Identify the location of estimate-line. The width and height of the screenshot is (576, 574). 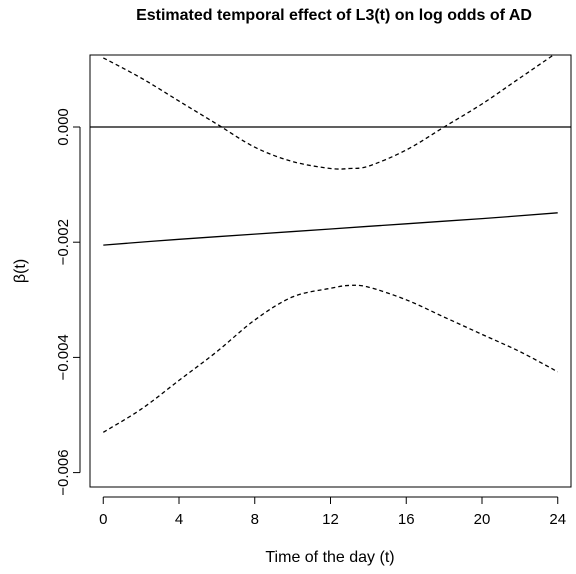
(330, 229).